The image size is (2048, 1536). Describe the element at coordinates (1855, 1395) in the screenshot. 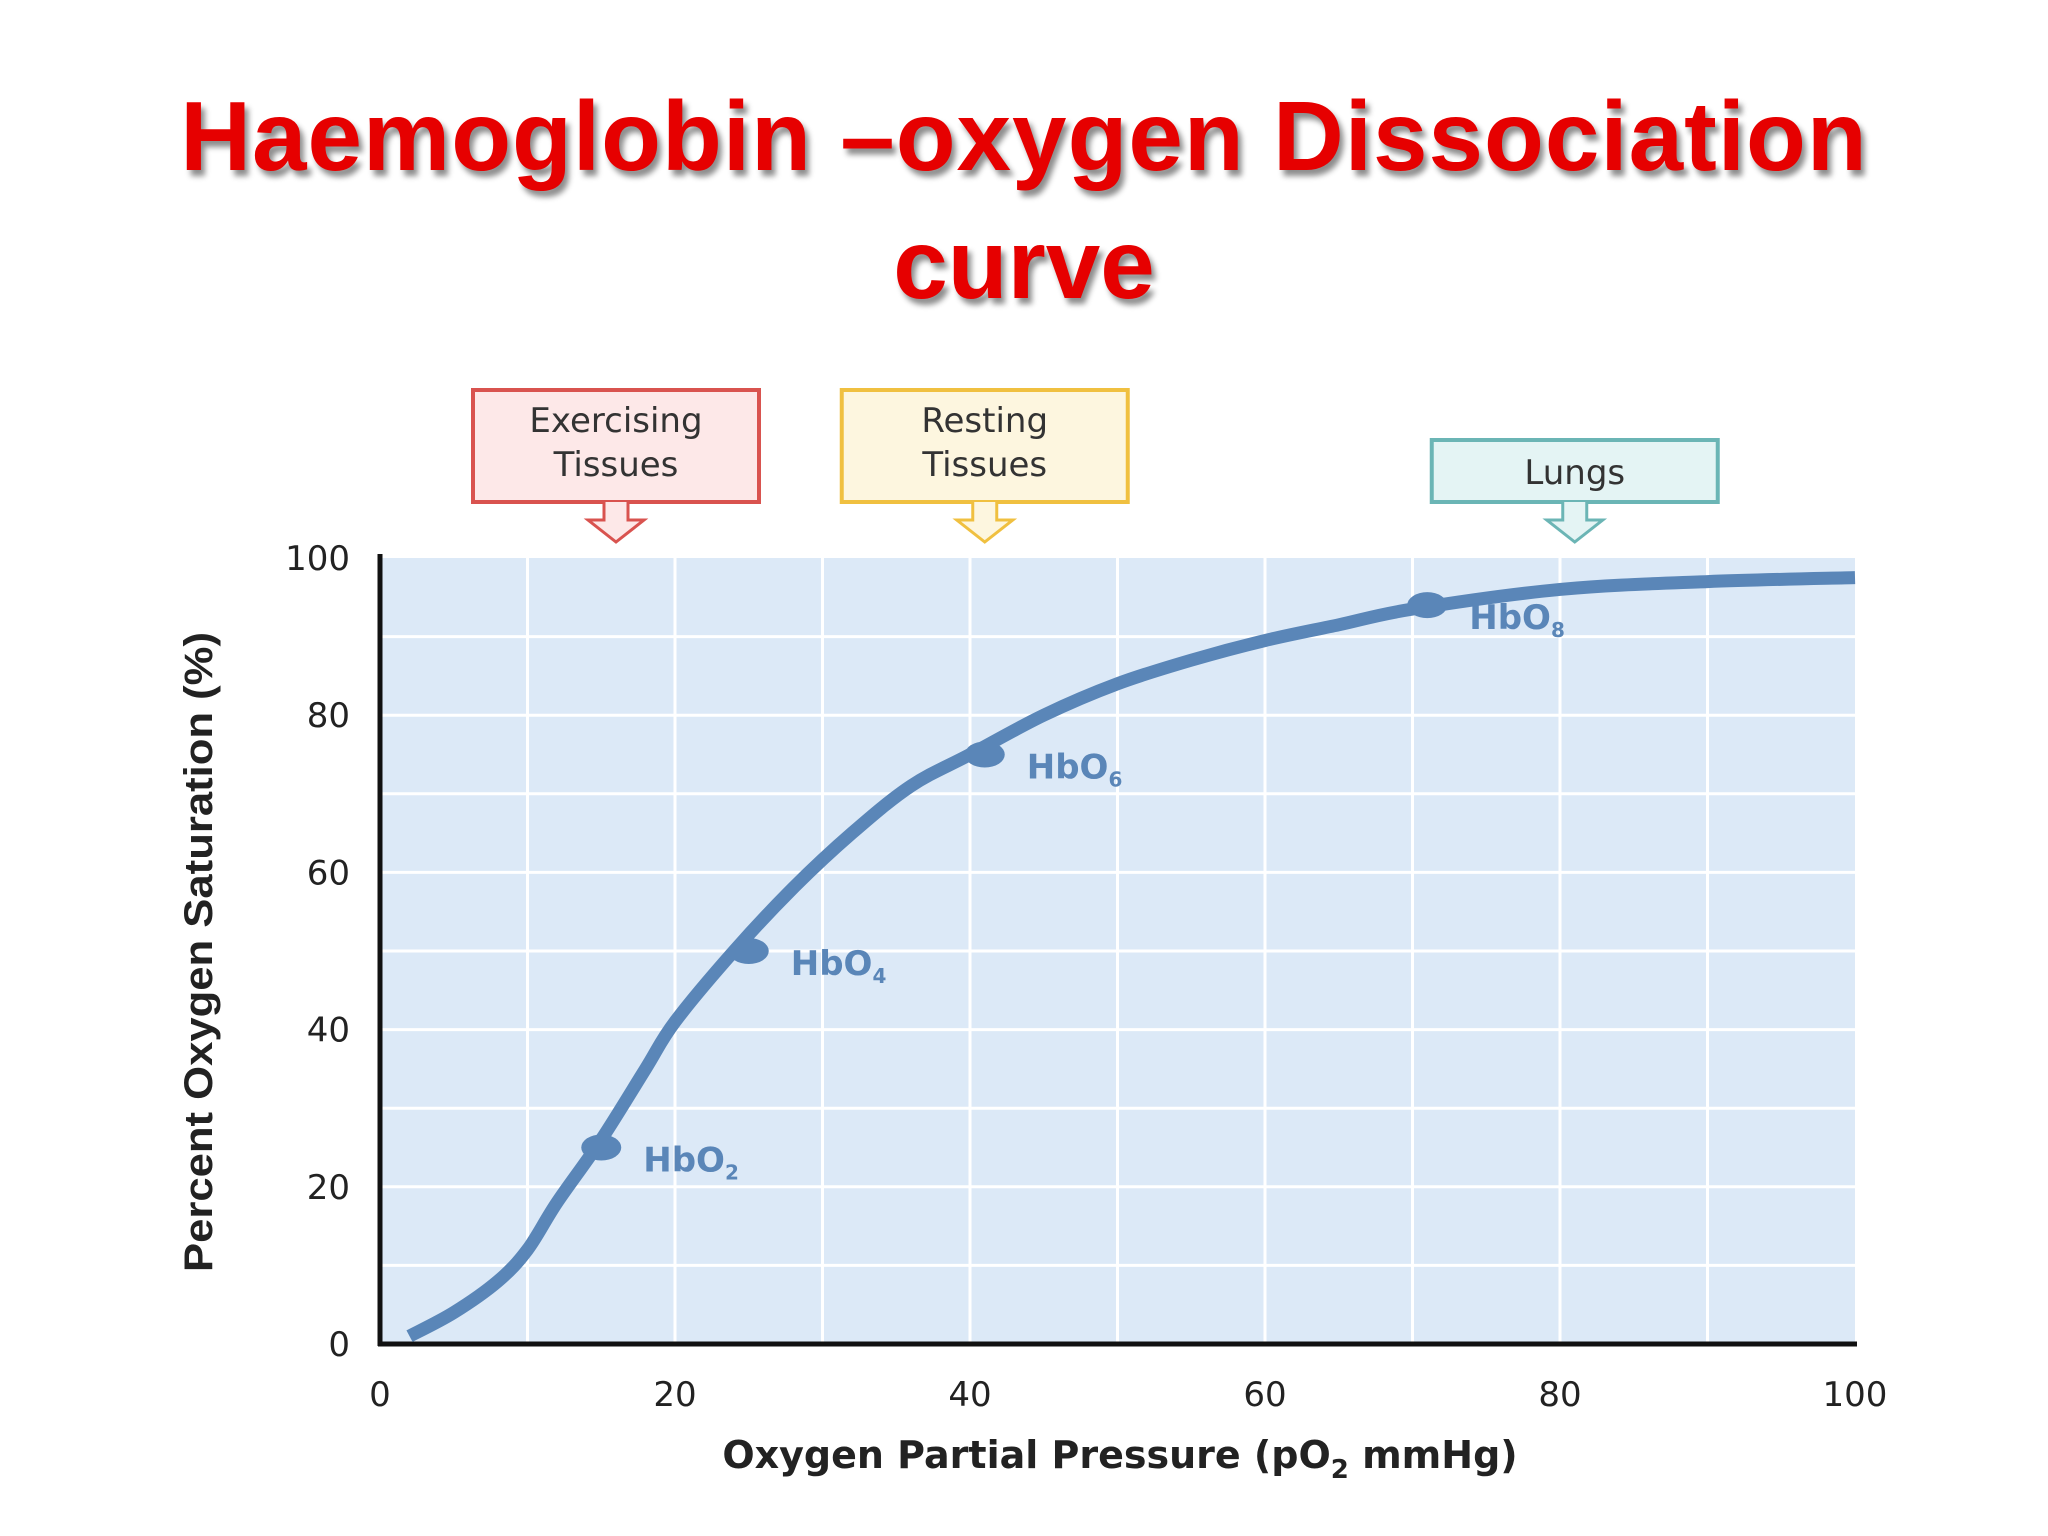

I see `x-tick-label: 100` at that location.